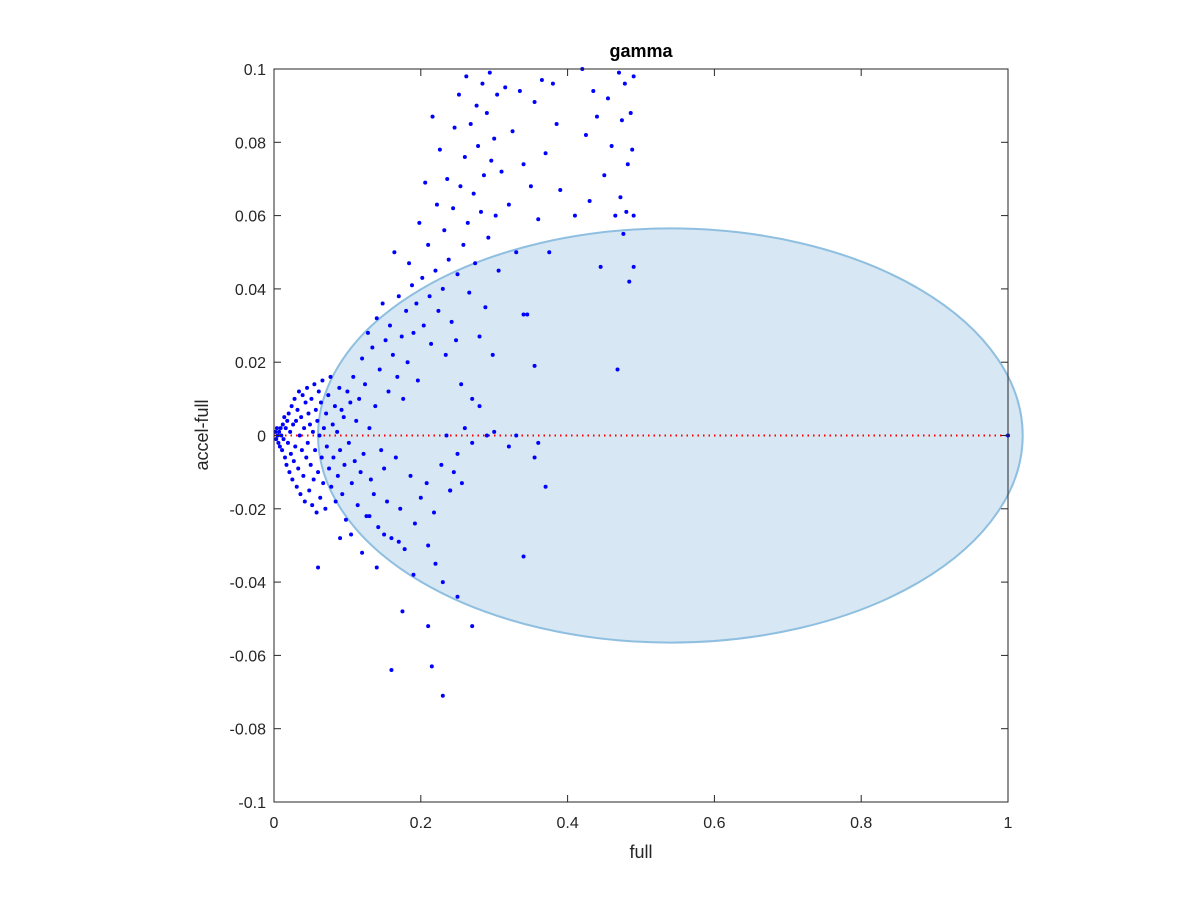 The width and height of the screenshot is (1200, 900). Describe the element at coordinates (640, 852) in the screenshot. I see `x-axis-label: full` at that location.